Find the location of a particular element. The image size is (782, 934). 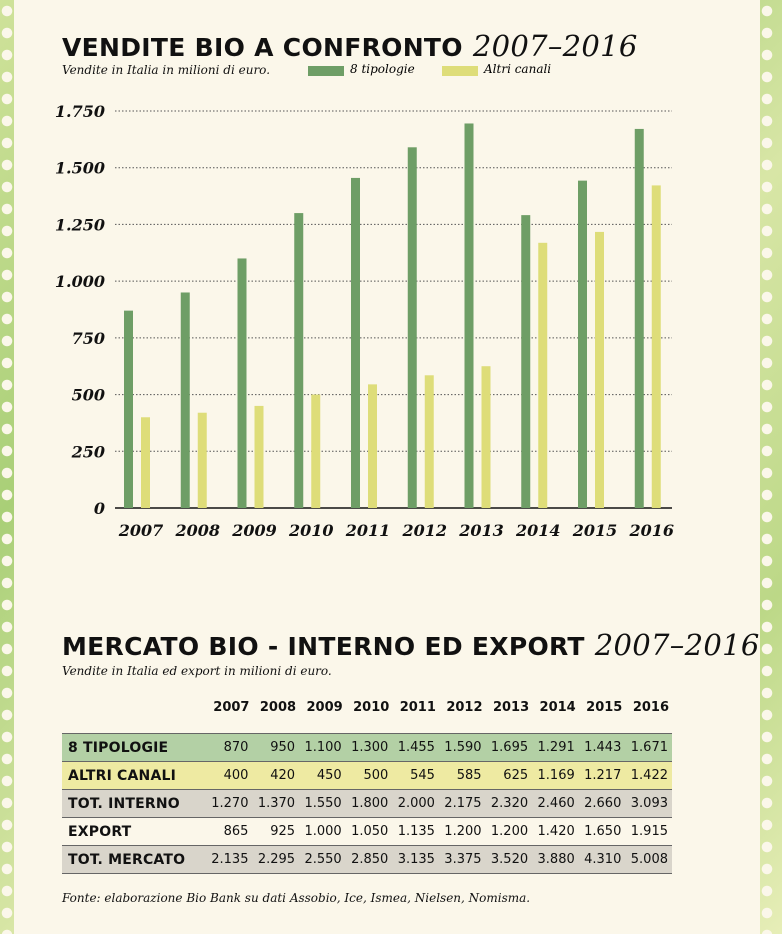

x-tick-label-2015: 2015 is located at coordinates (595, 530).